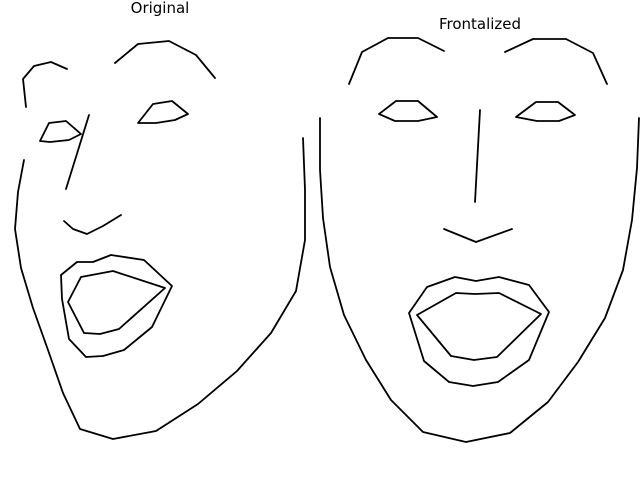 The height and width of the screenshot is (480, 640). Describe the element at coordinates (77, 152) in the screenshot. I see `original-nose-bridge` at that location.